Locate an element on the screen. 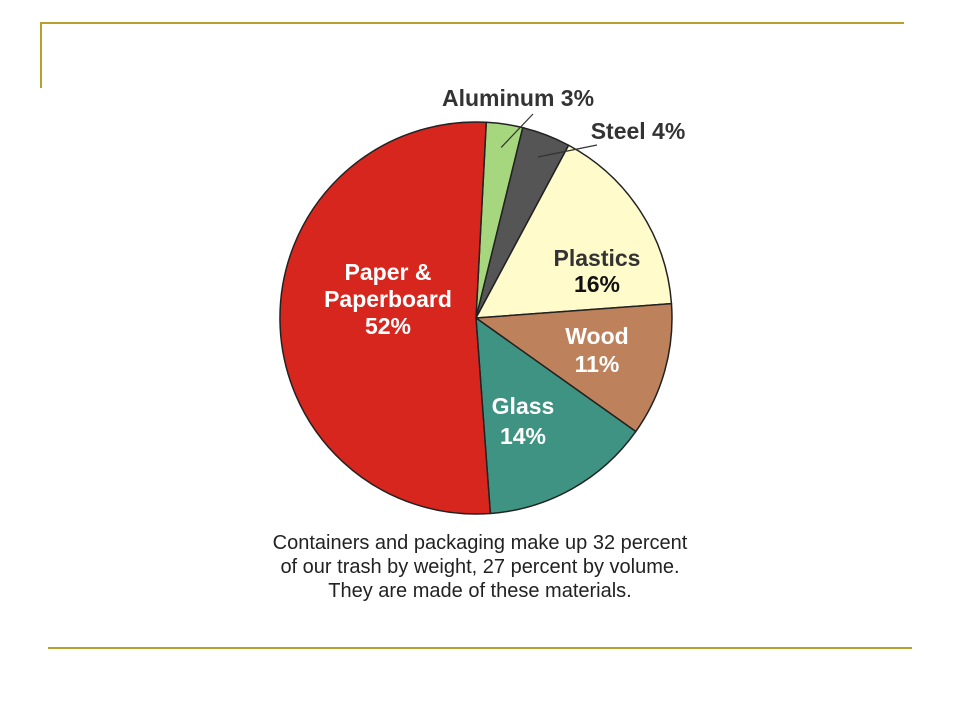 Image resolution: width=960 pixels, height=720 pixels. callout-leaders is located at coordinates (549, 135).